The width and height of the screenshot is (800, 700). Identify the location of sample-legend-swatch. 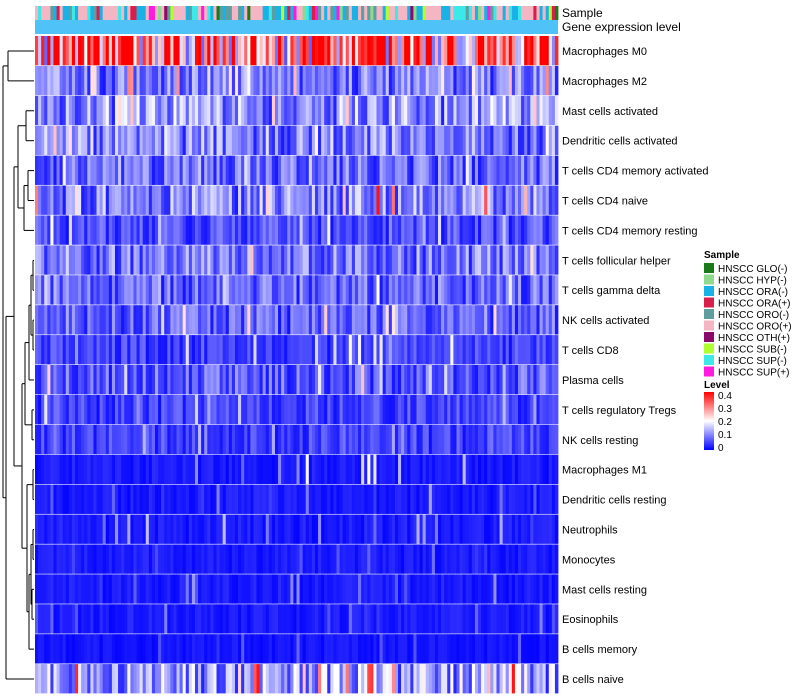
(709, 360).